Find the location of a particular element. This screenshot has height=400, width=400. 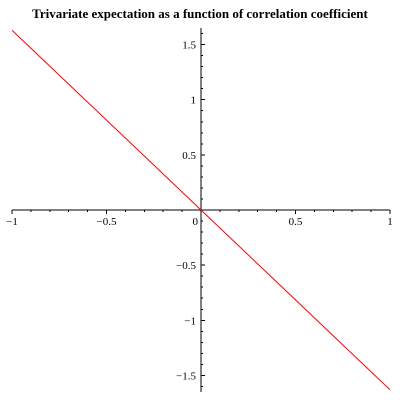

y-tick-label: 1 is located at coordinates (194, 101).